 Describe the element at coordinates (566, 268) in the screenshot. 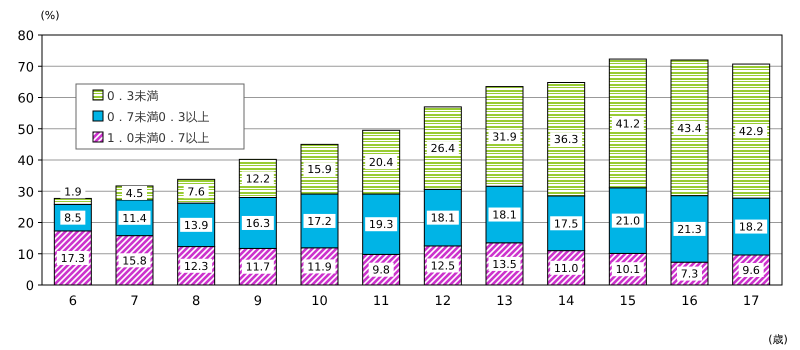

I see `data-label: 11.0` at that location.